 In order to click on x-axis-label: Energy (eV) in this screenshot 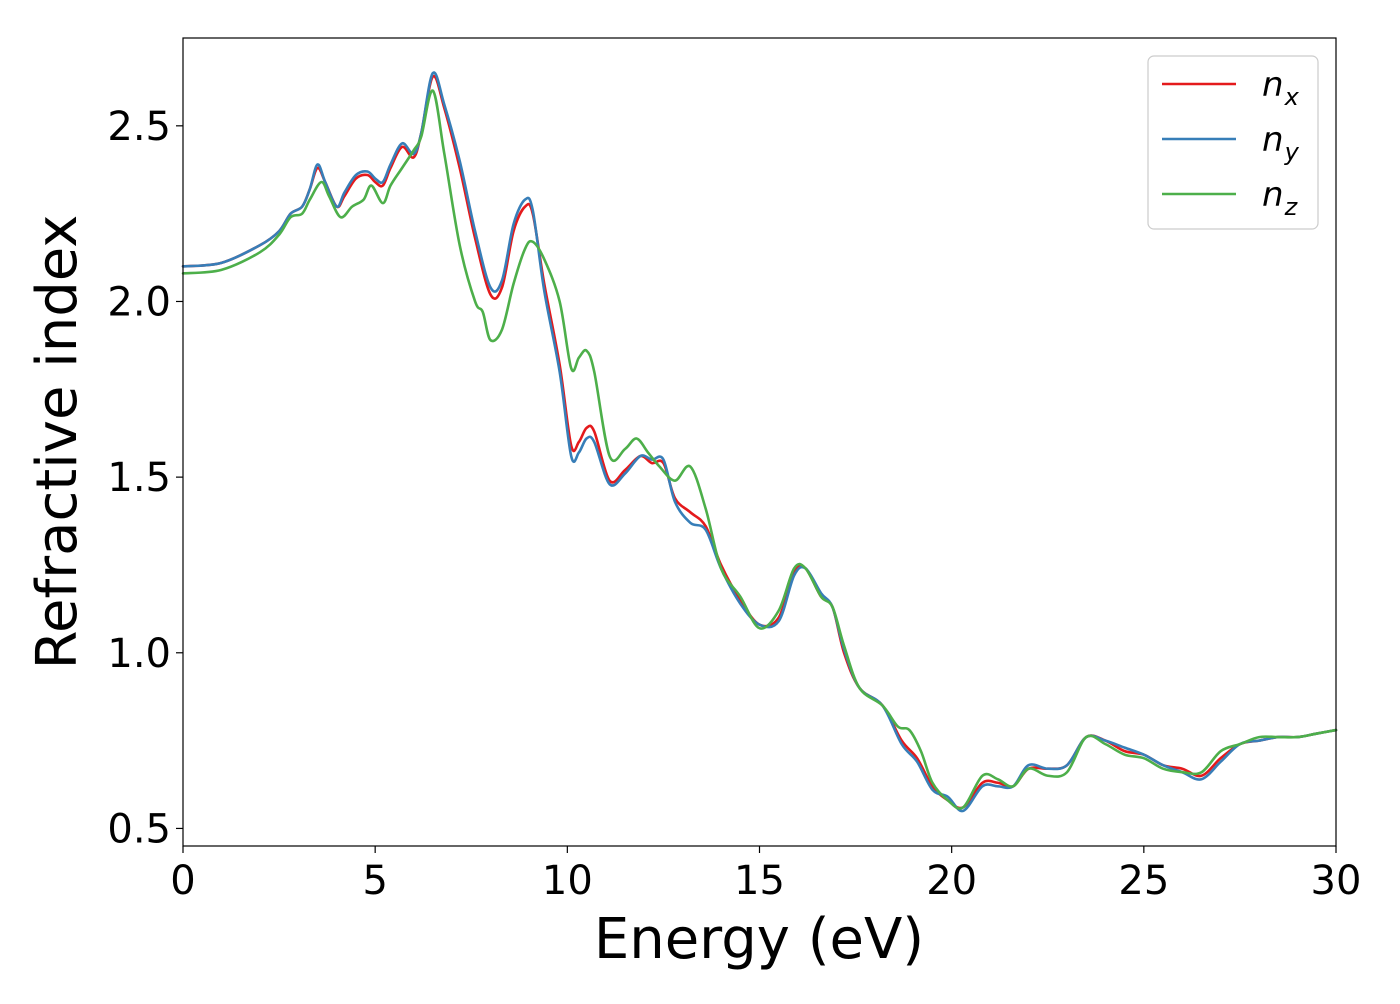, I will do `click(759, 939)`.